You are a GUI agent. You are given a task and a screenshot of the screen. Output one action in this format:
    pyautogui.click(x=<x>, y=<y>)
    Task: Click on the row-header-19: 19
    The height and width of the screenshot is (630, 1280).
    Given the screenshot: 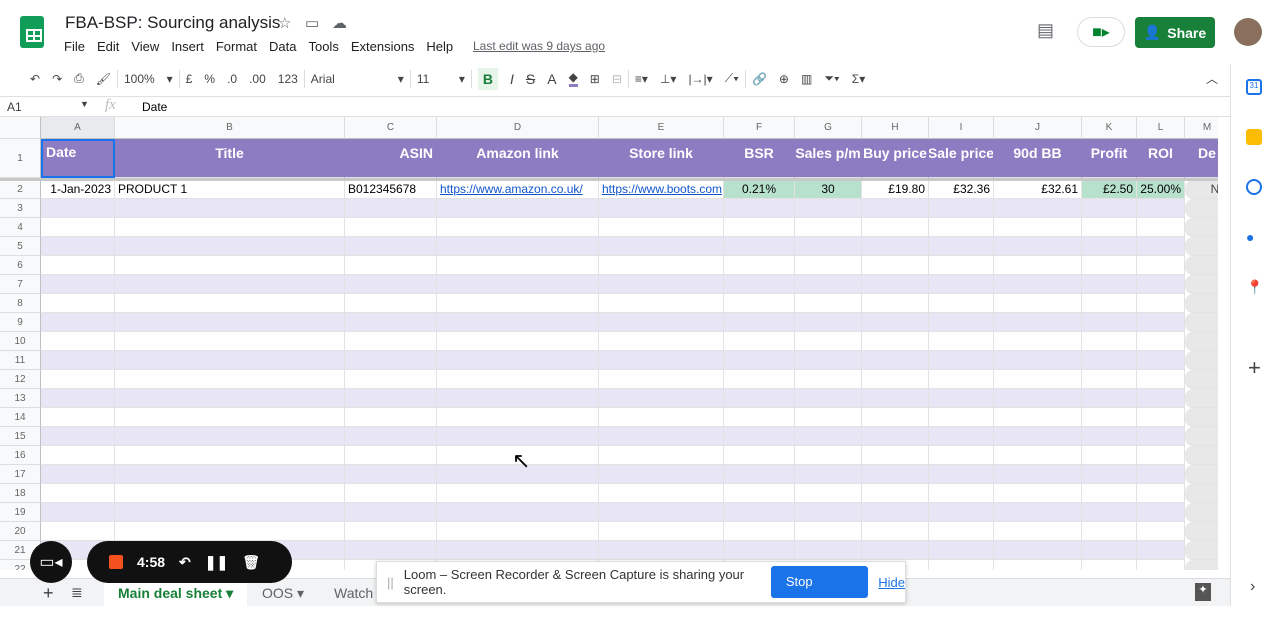 What is the action you would take?
    pyautogui.click(x=20, y=512)
    